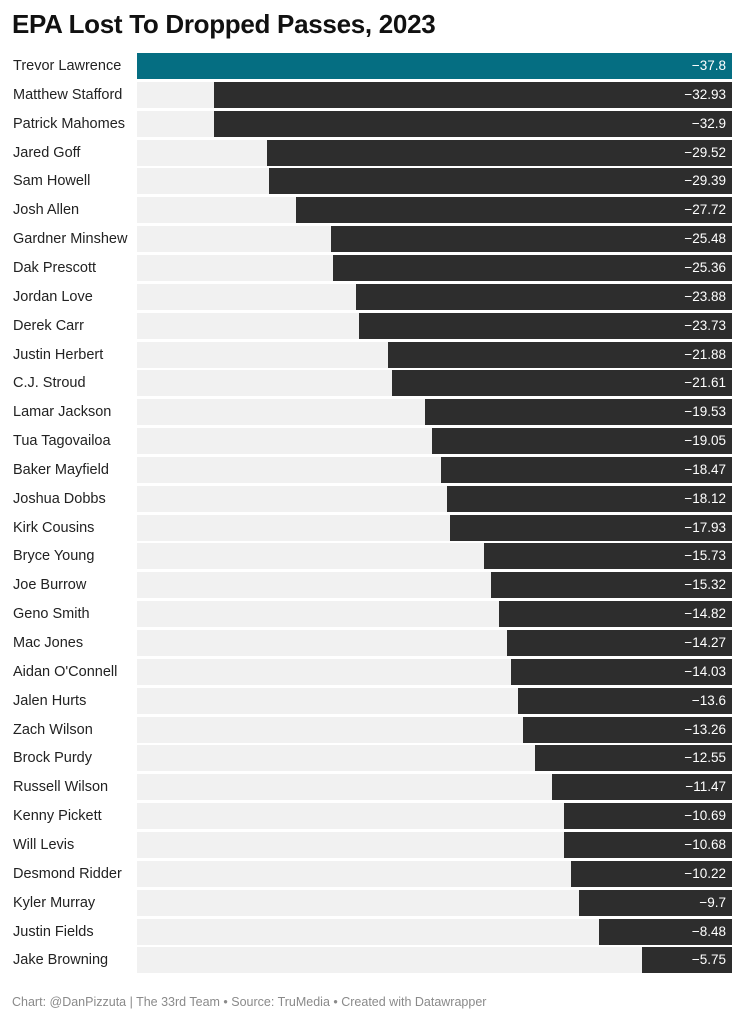 This screenshot has height=1024, width=745. Describe the element at coordinates (705, 758) in the screenshot. I see `bar-value-label: −12.55` at that location.